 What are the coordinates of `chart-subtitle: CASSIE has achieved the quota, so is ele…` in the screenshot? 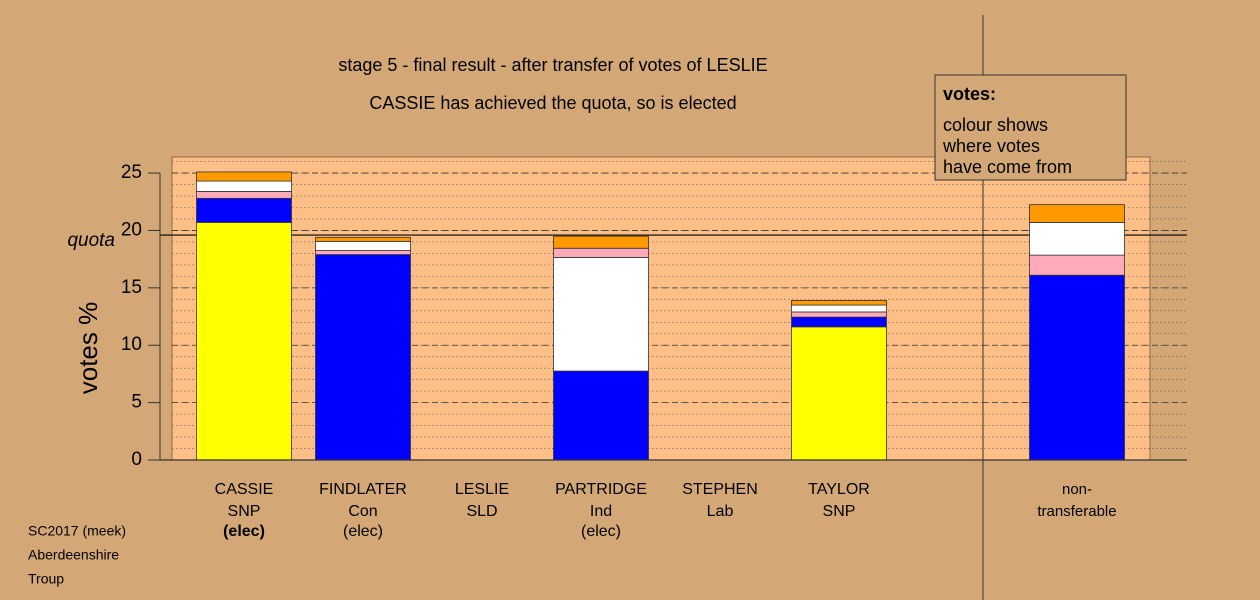 It's located at (552, 103).